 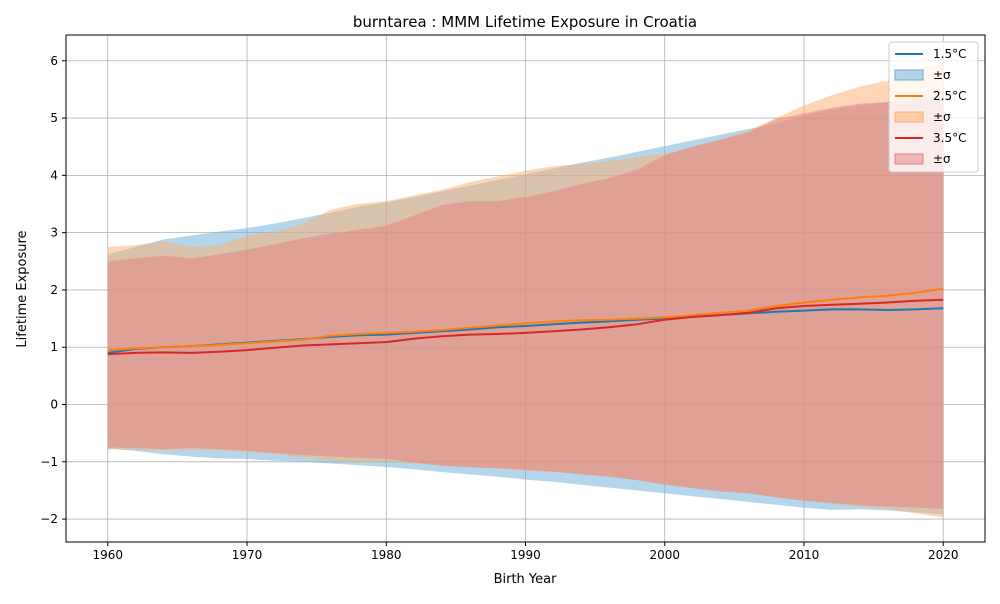 I want to click on lines, so click(x=525, y=321).